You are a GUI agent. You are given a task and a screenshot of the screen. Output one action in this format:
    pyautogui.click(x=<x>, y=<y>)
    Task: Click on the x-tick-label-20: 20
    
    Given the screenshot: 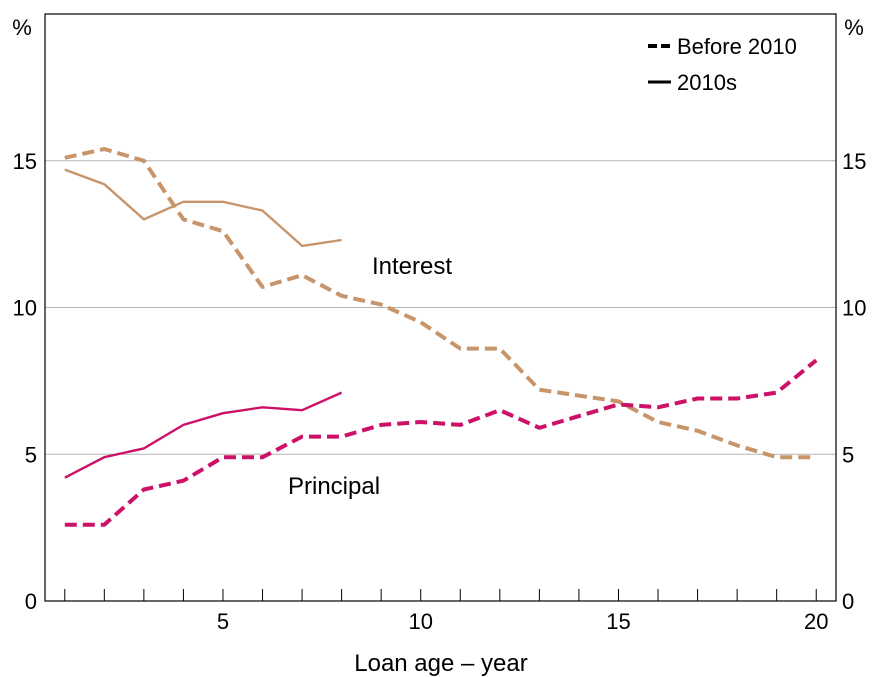 What is the action you would take?
    pyautogui.click(x=816, y=621)
    